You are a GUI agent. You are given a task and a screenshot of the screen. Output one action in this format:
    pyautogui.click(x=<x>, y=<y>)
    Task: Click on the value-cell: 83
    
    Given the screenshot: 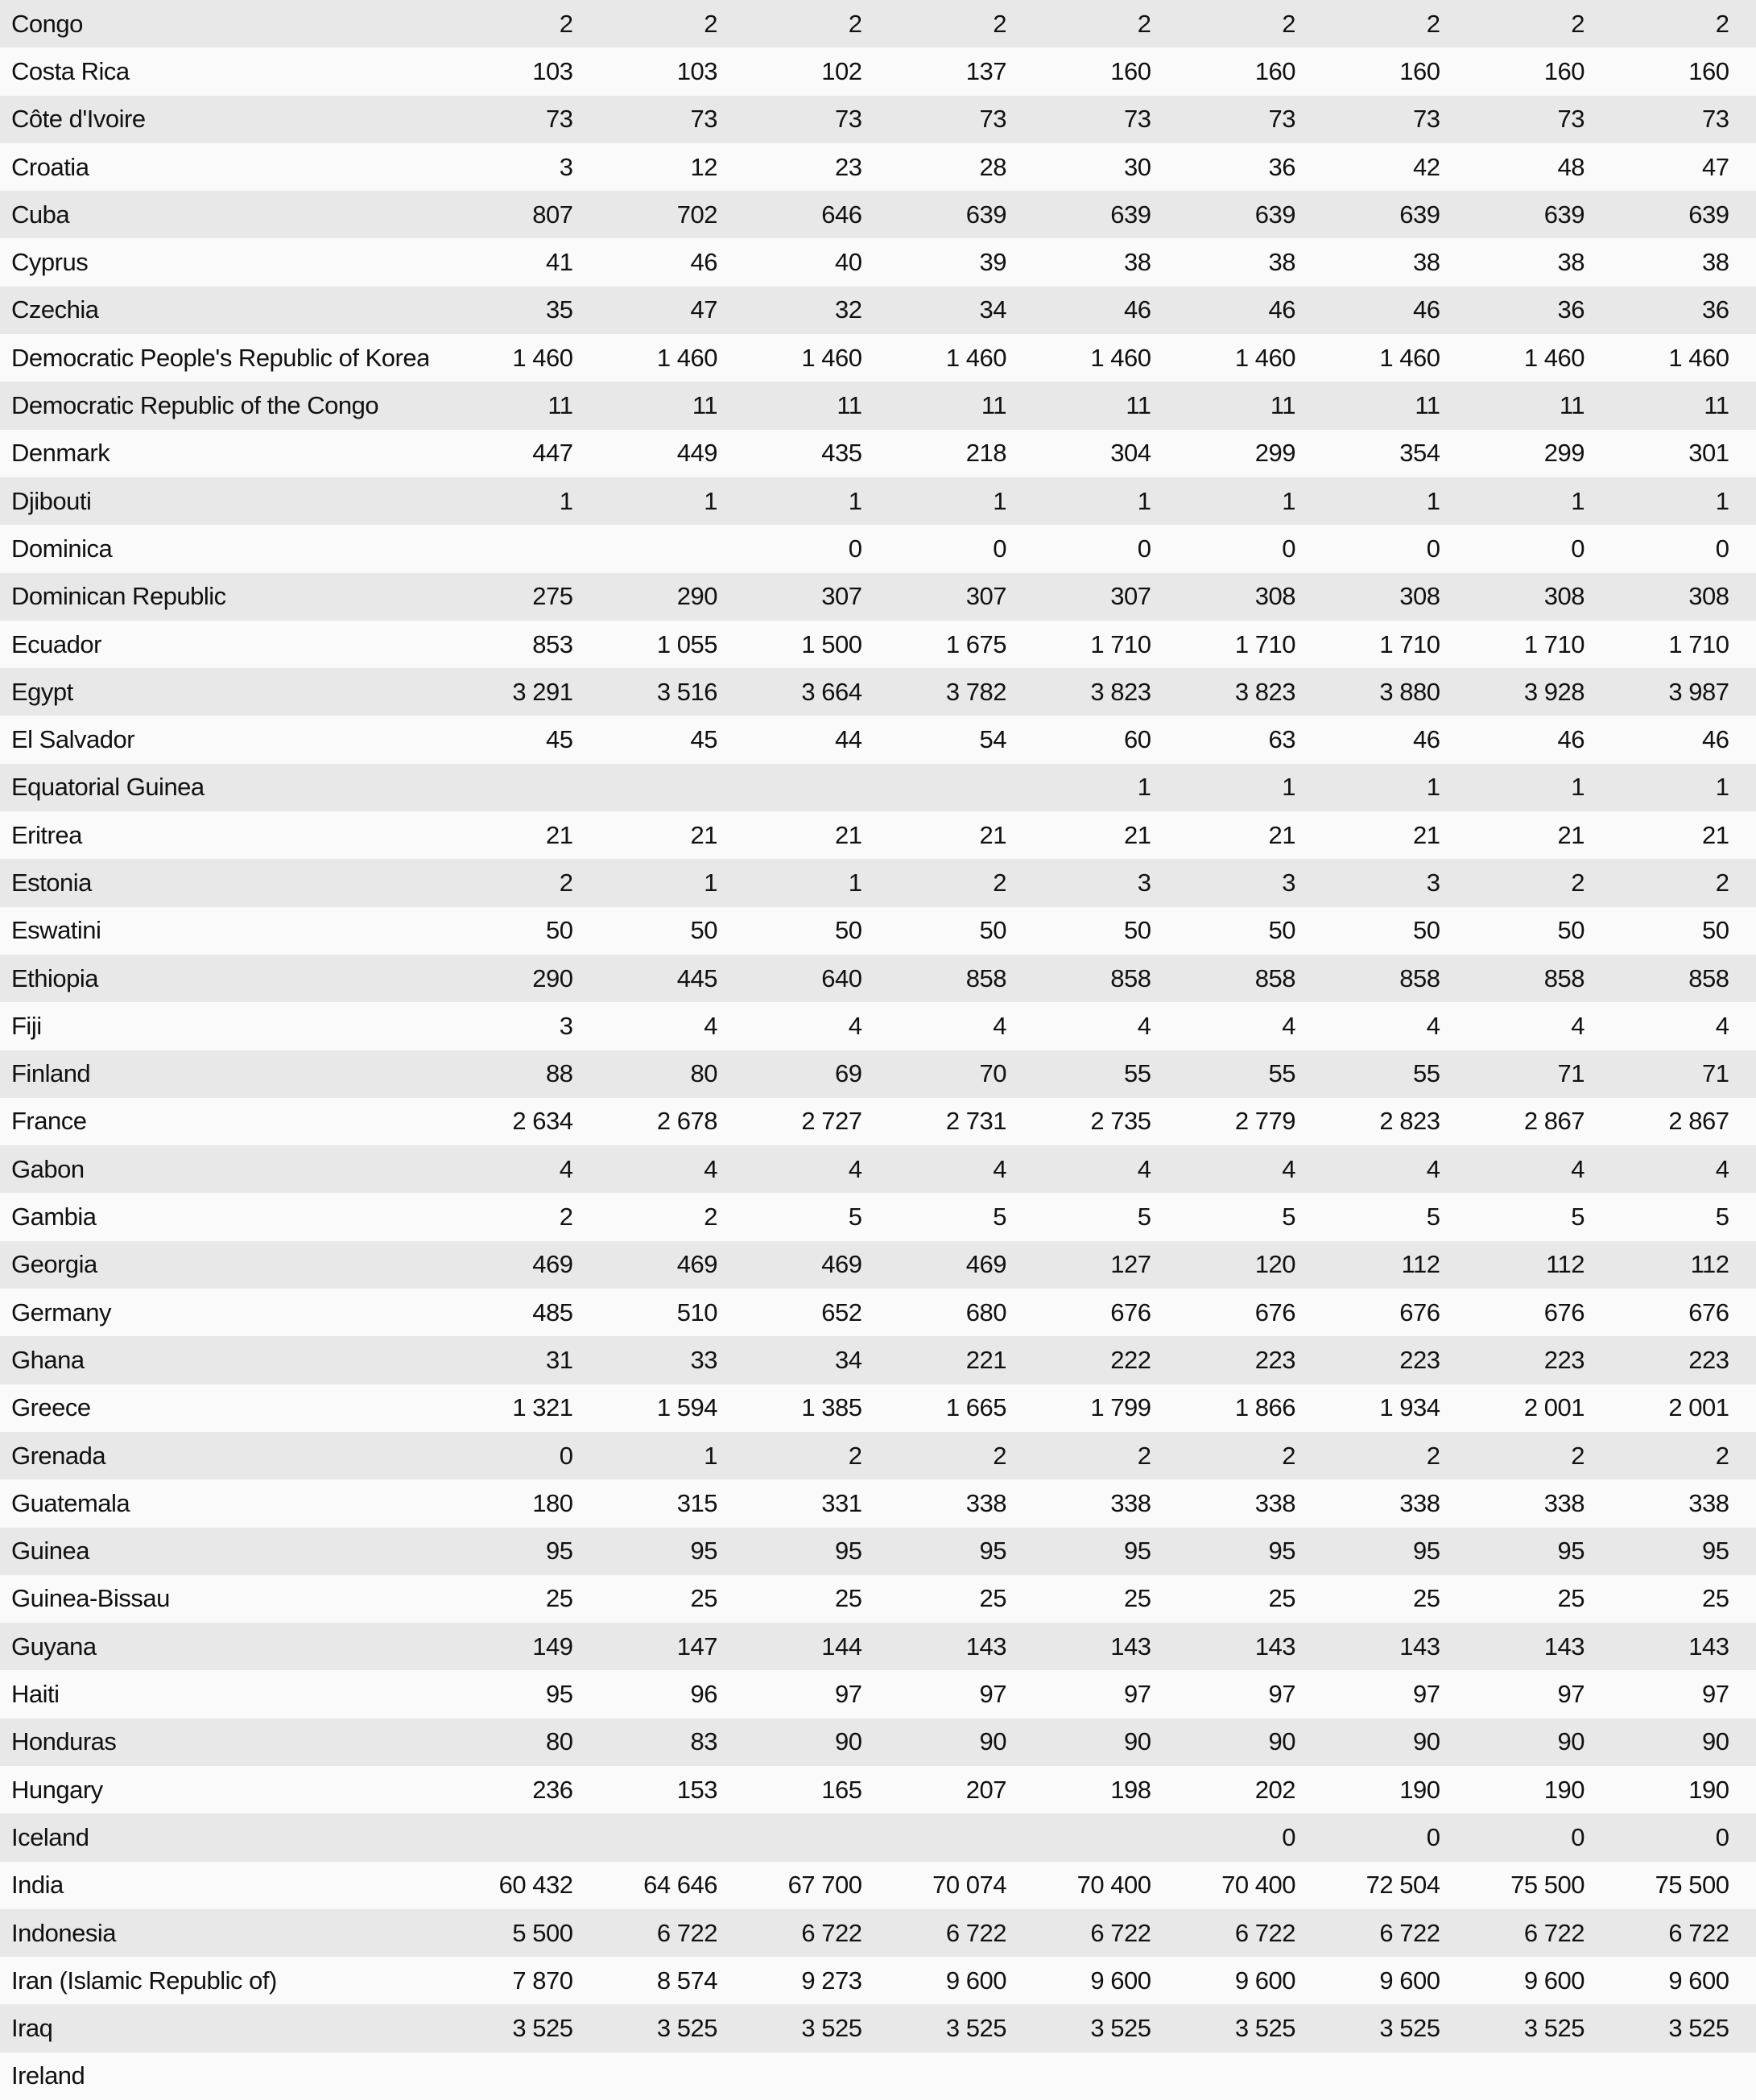 What is the action you would take?
    pyautogui.click(x=645, y=1742)
    